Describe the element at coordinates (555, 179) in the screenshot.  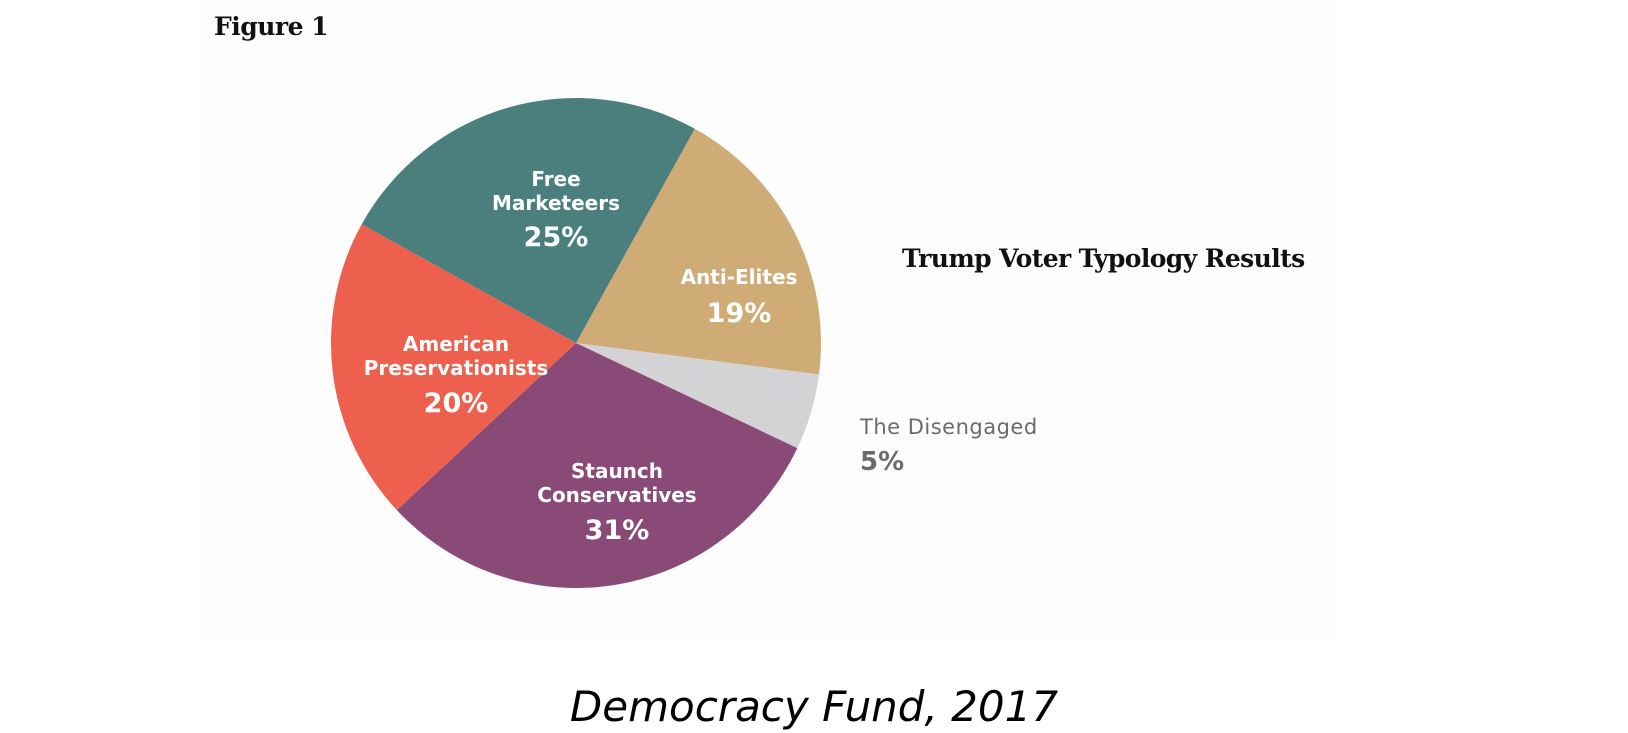
I see `slice-name-line: Free` at that location.